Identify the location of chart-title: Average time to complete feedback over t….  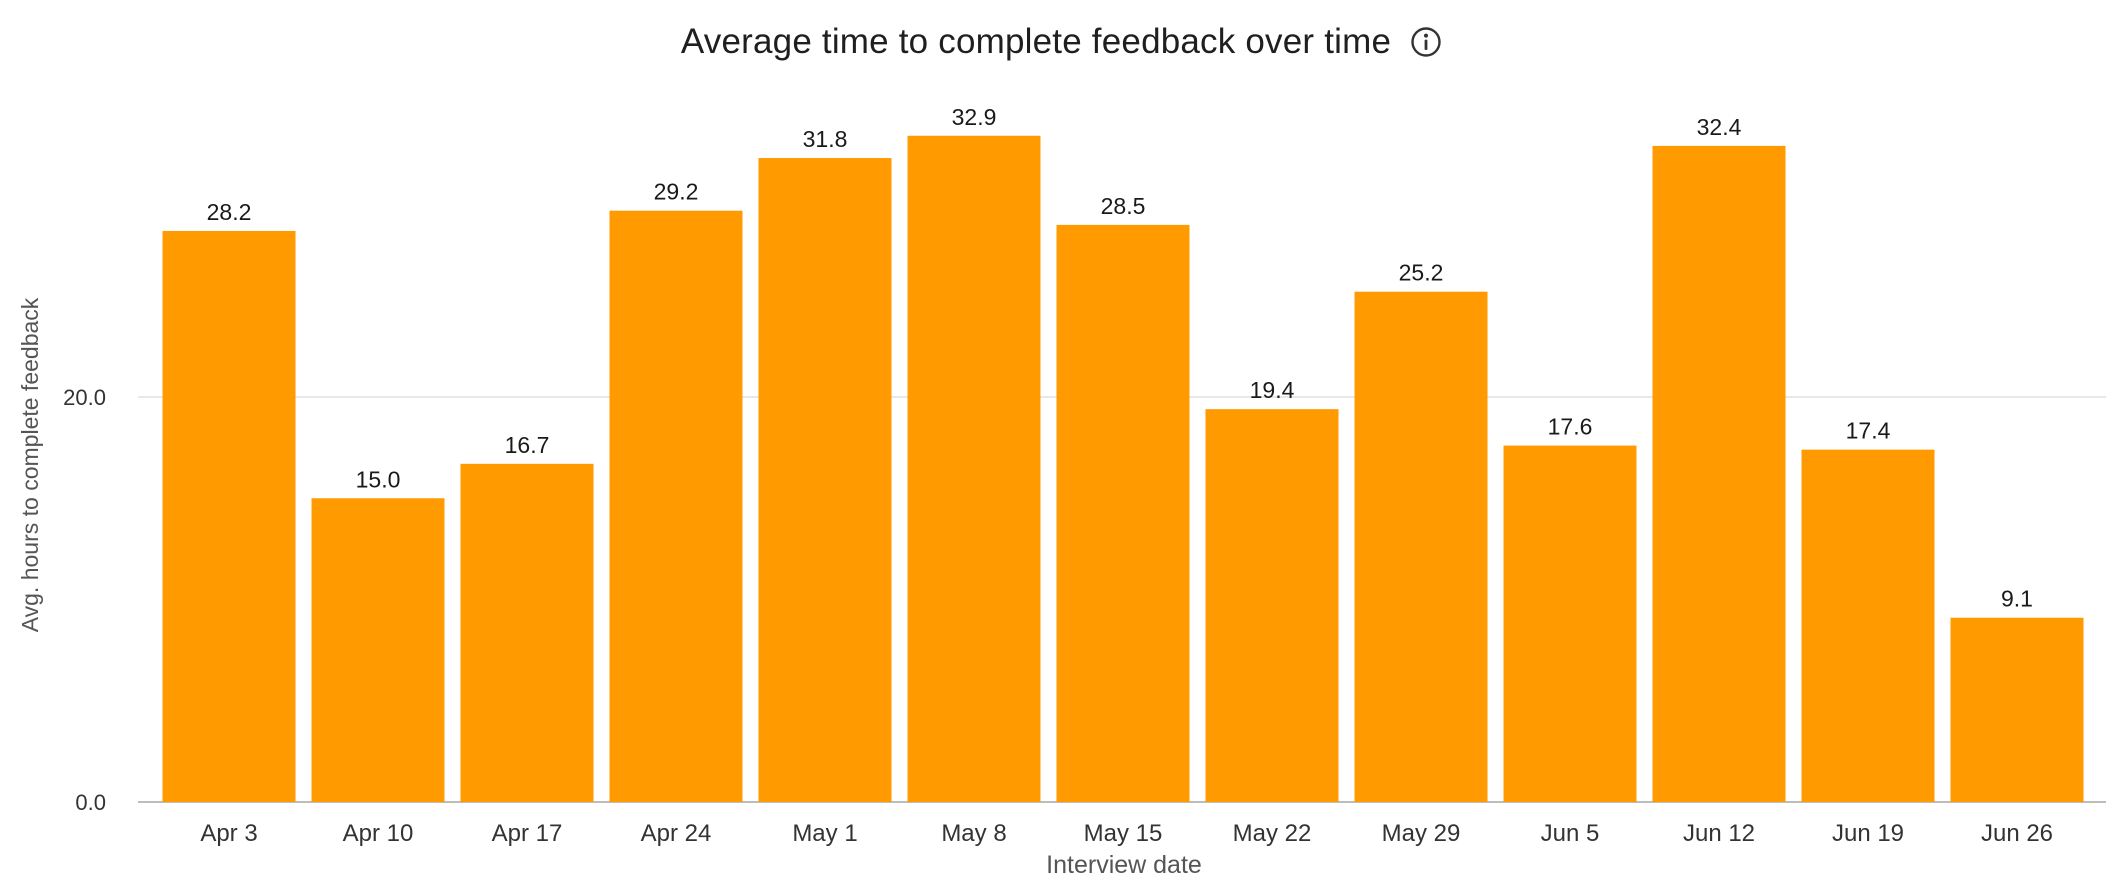
(1036, 41).